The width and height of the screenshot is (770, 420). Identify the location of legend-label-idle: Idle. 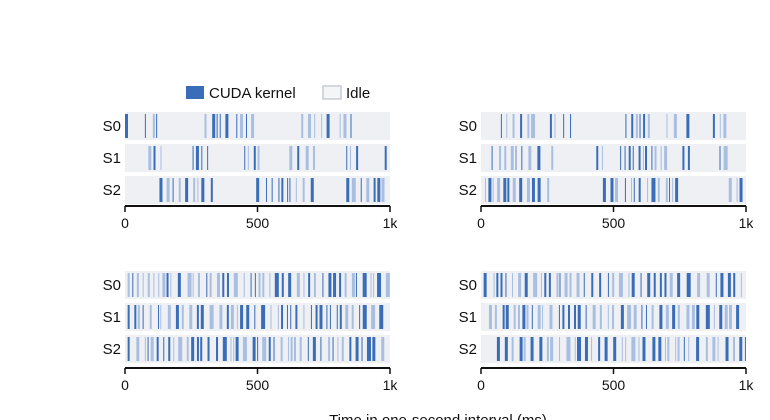
(358, 93).